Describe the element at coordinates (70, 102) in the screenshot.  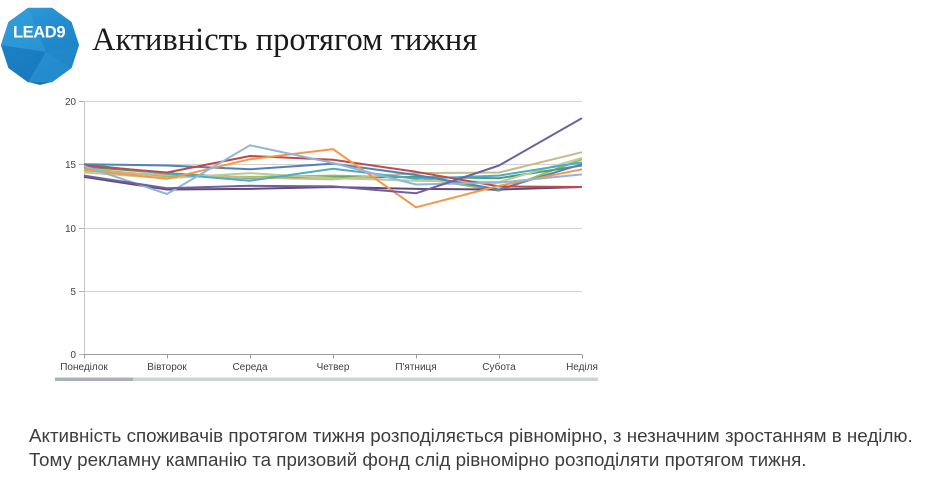
I see `svg-text: 20` at that location.